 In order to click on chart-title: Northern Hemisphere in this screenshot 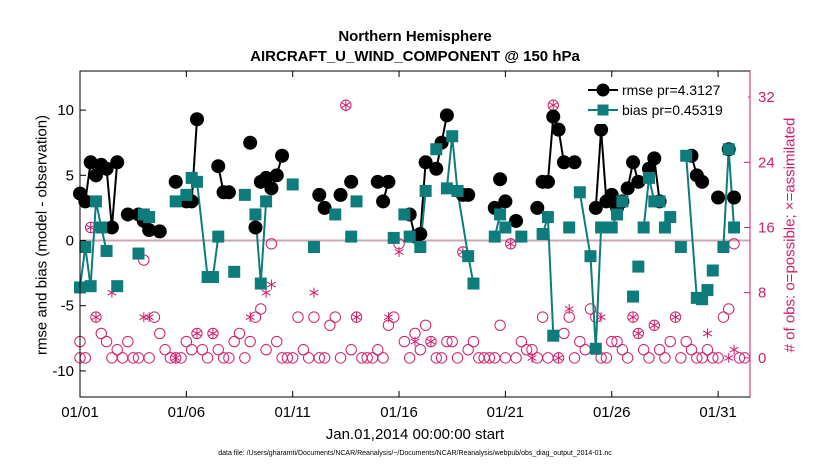, I will do `click(415, 36)`.